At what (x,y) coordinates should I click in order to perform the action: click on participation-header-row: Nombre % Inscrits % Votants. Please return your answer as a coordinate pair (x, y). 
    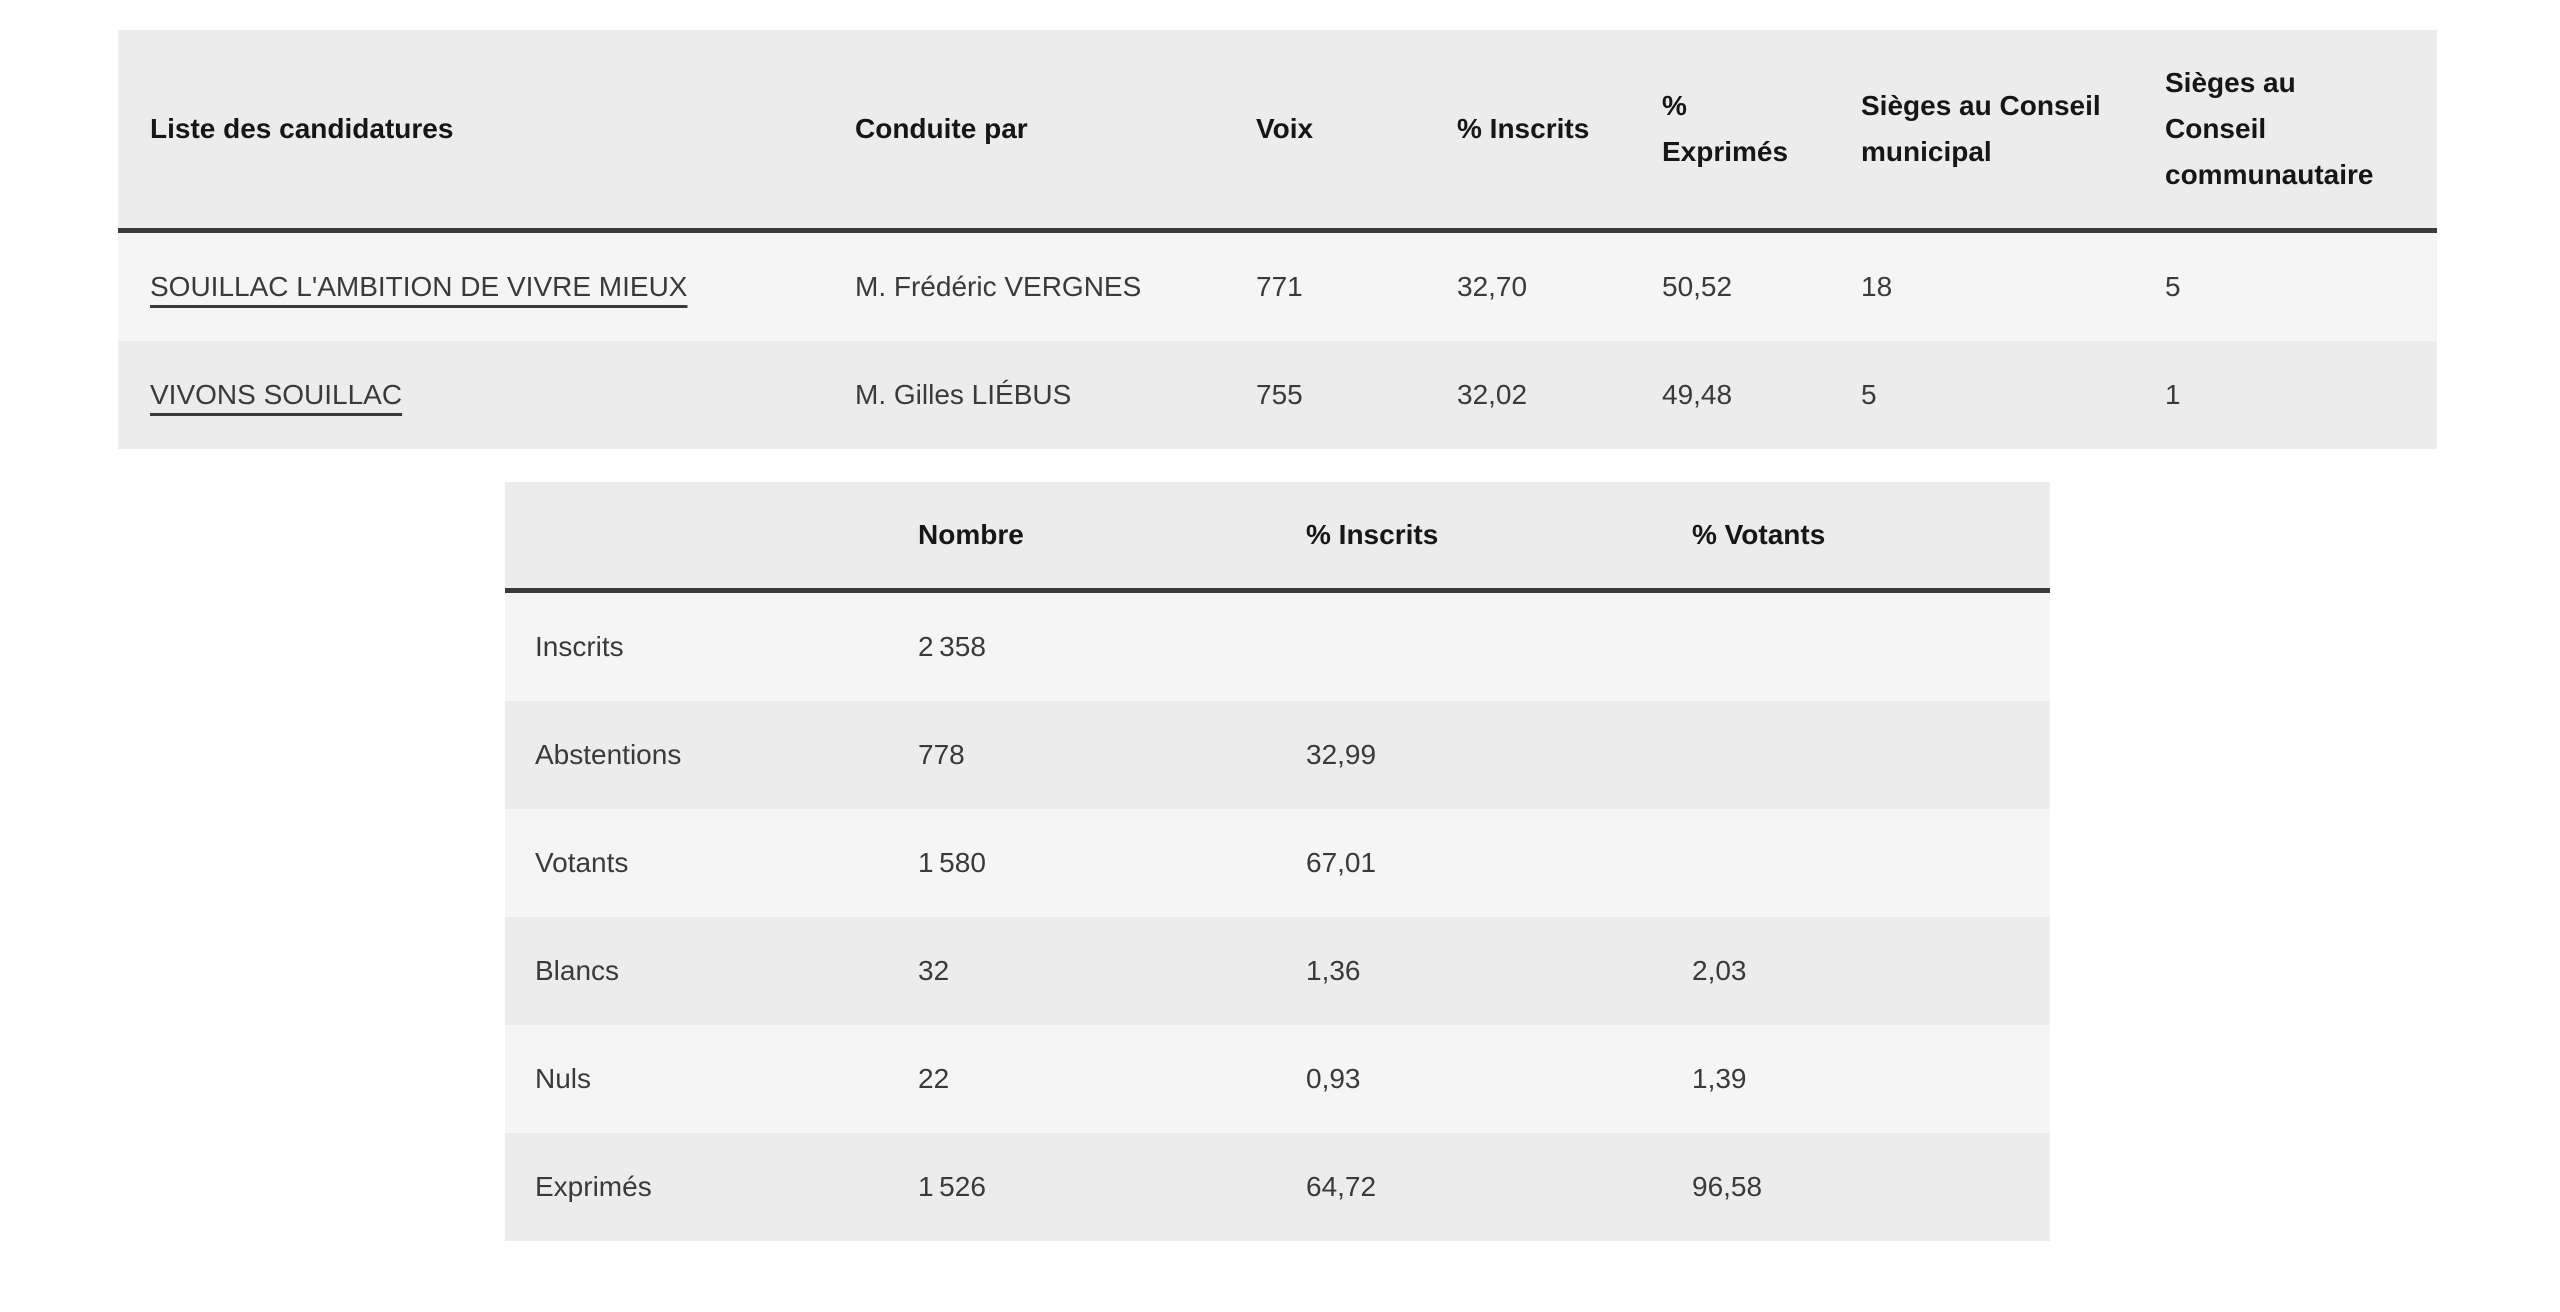
    Looking at the image, I should click on (1277, 537).